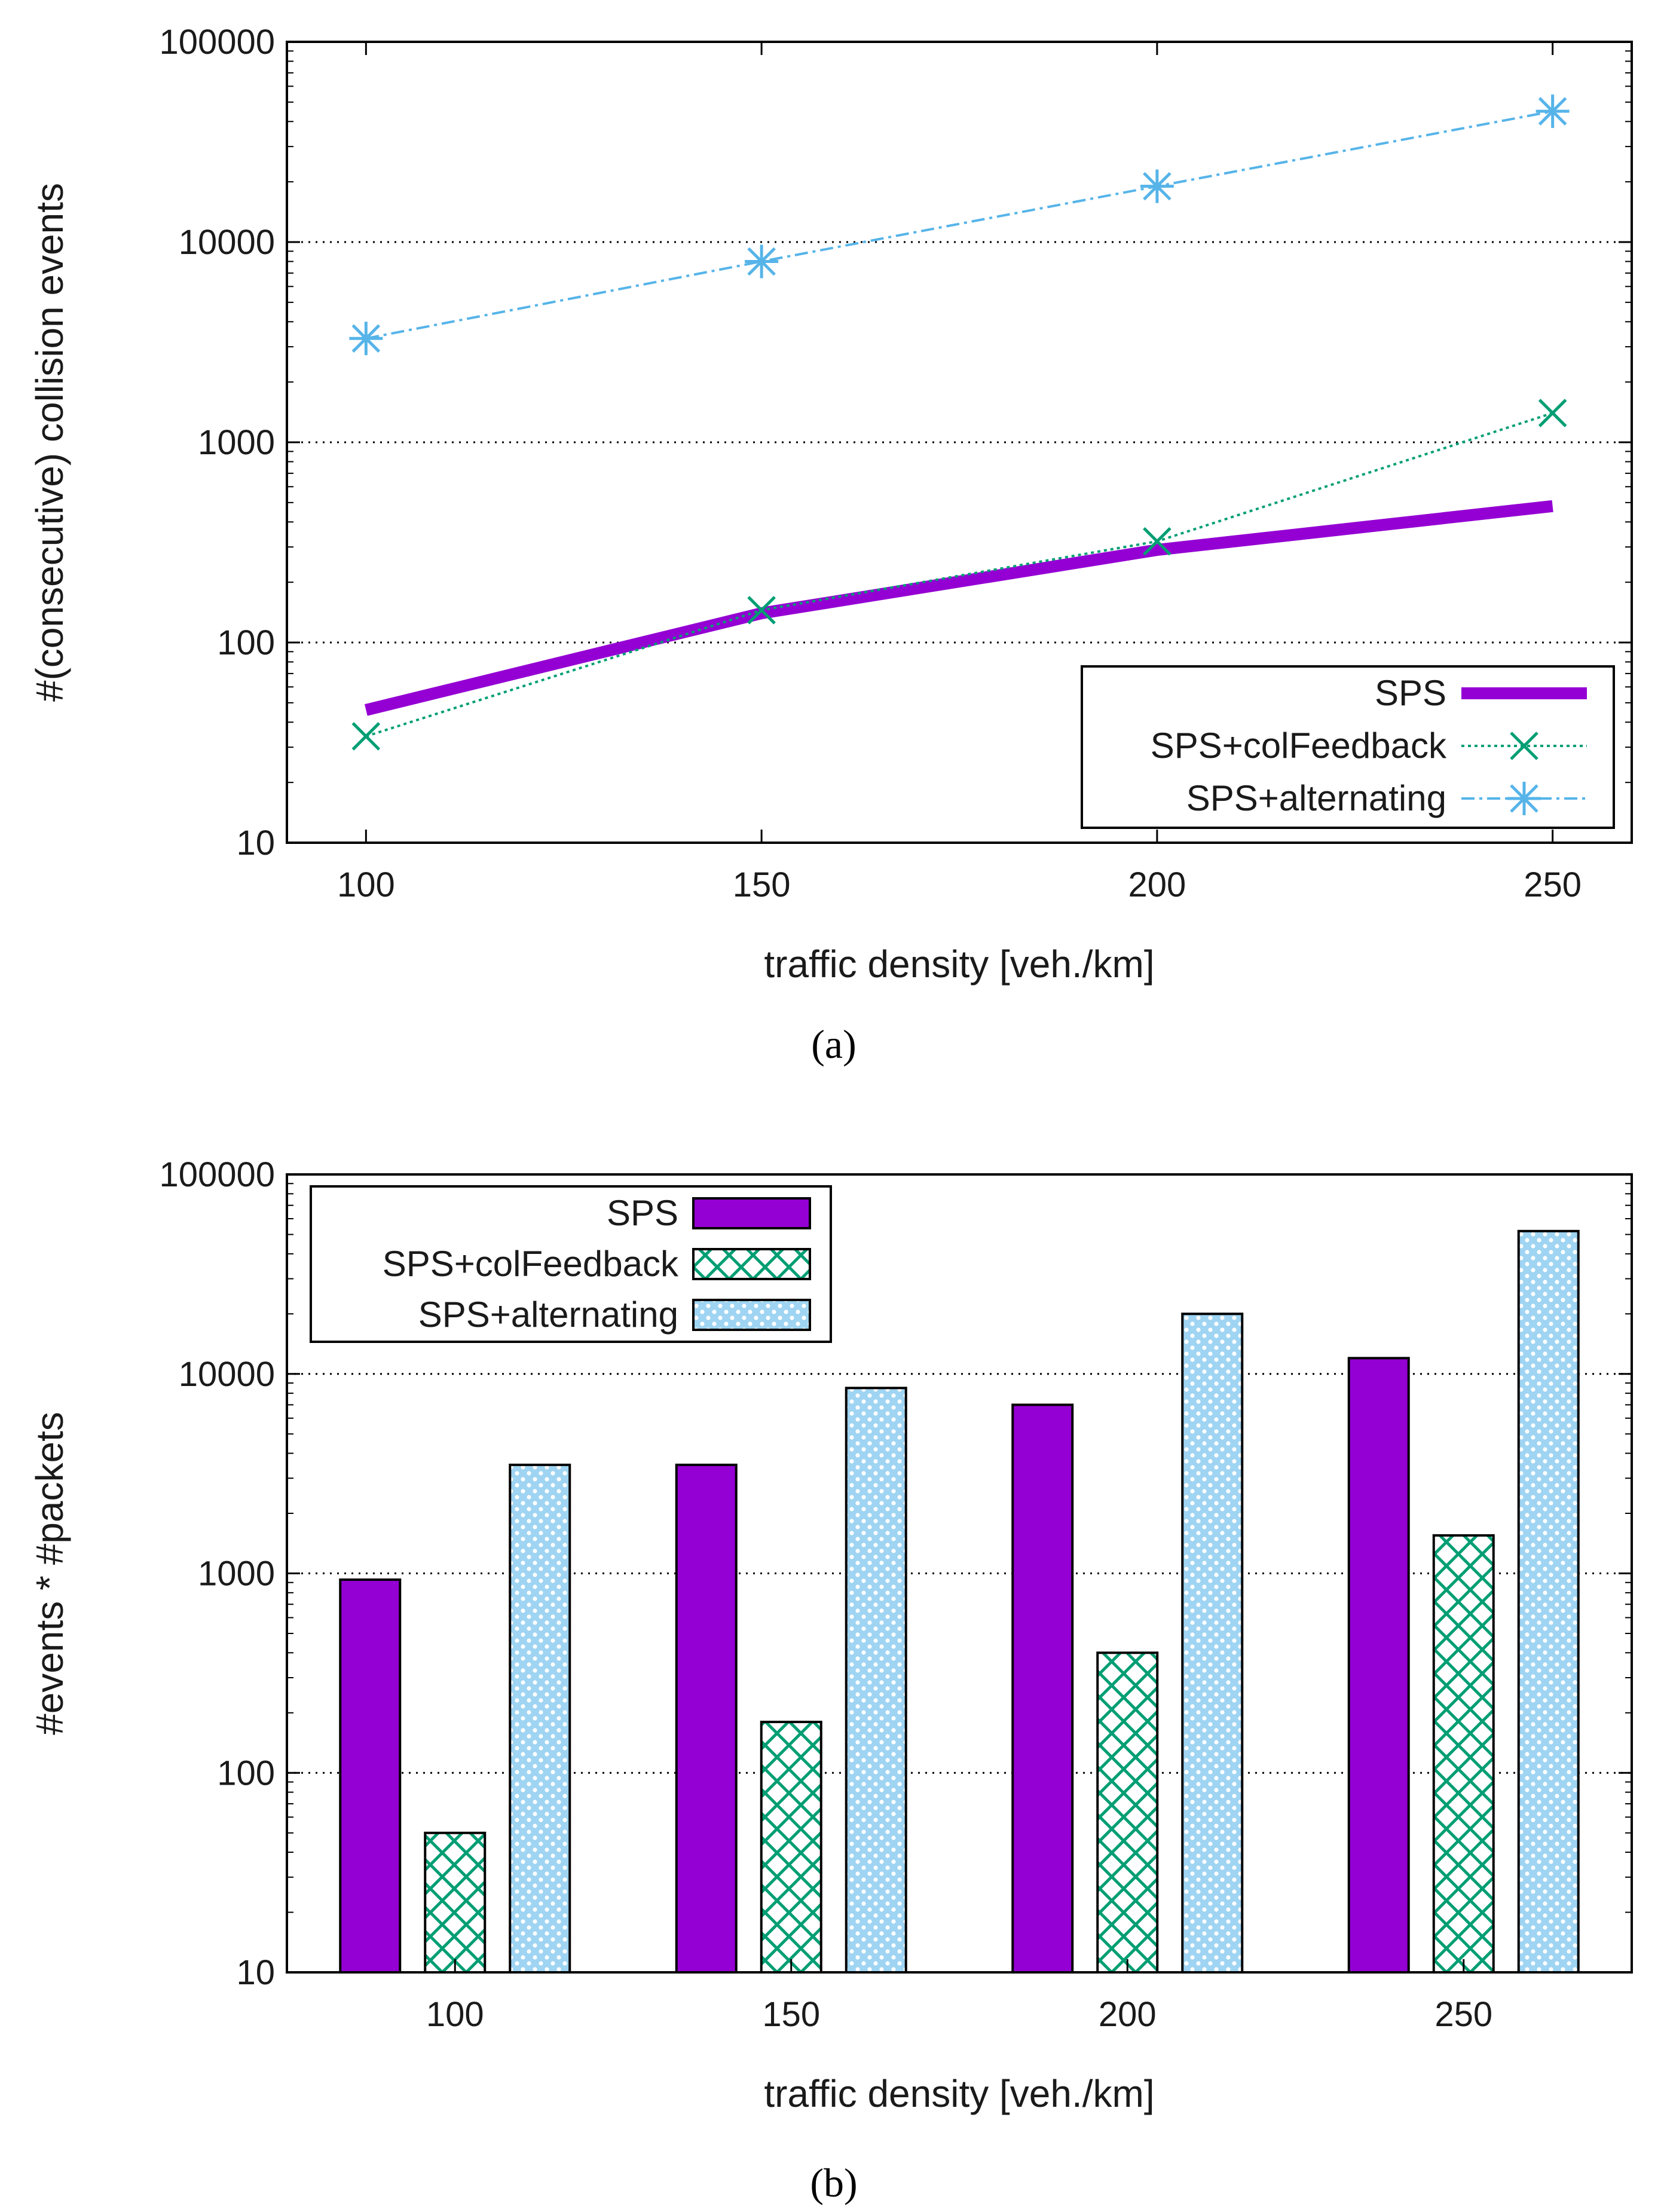 The width and height of the screenshot is (1664, 2212). What do you see at coordinates (959, 1996) in the screenshot?
I see `b-x-axis: 100 150 200 250` at bounding box center [959, 1996].